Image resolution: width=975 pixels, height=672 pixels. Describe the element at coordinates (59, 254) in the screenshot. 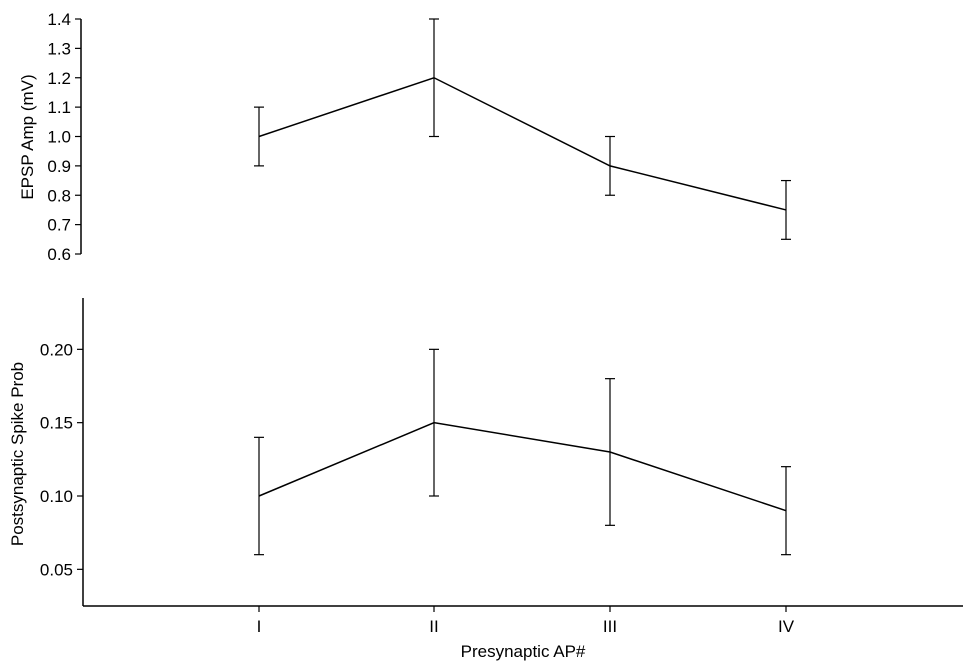

I see `y-tick-label: 0.6` at that location.